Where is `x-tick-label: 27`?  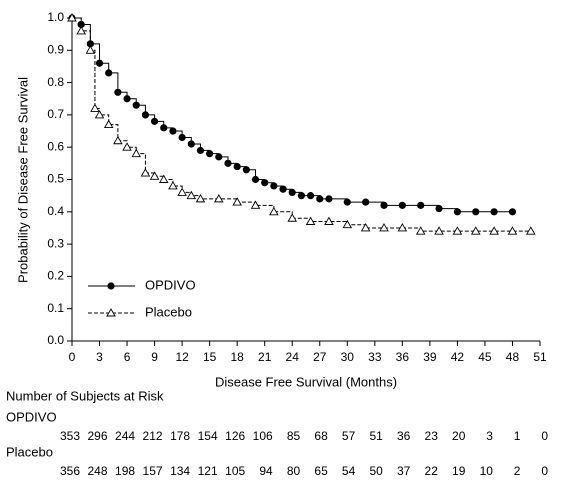 x-tick-label: 27 is located at coordinates (320, 357).